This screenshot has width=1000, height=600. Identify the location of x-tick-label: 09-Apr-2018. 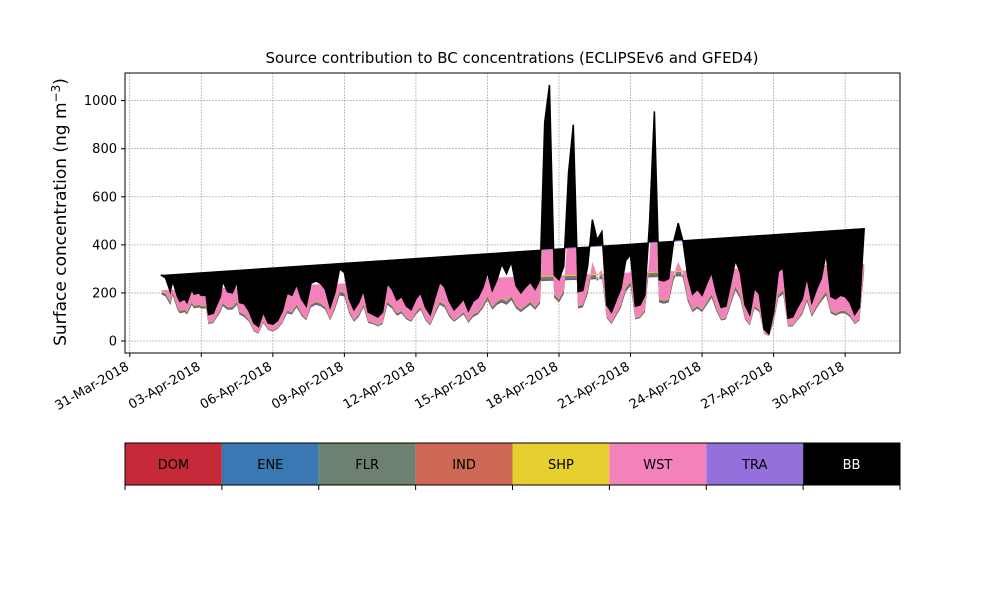
(307, 385).